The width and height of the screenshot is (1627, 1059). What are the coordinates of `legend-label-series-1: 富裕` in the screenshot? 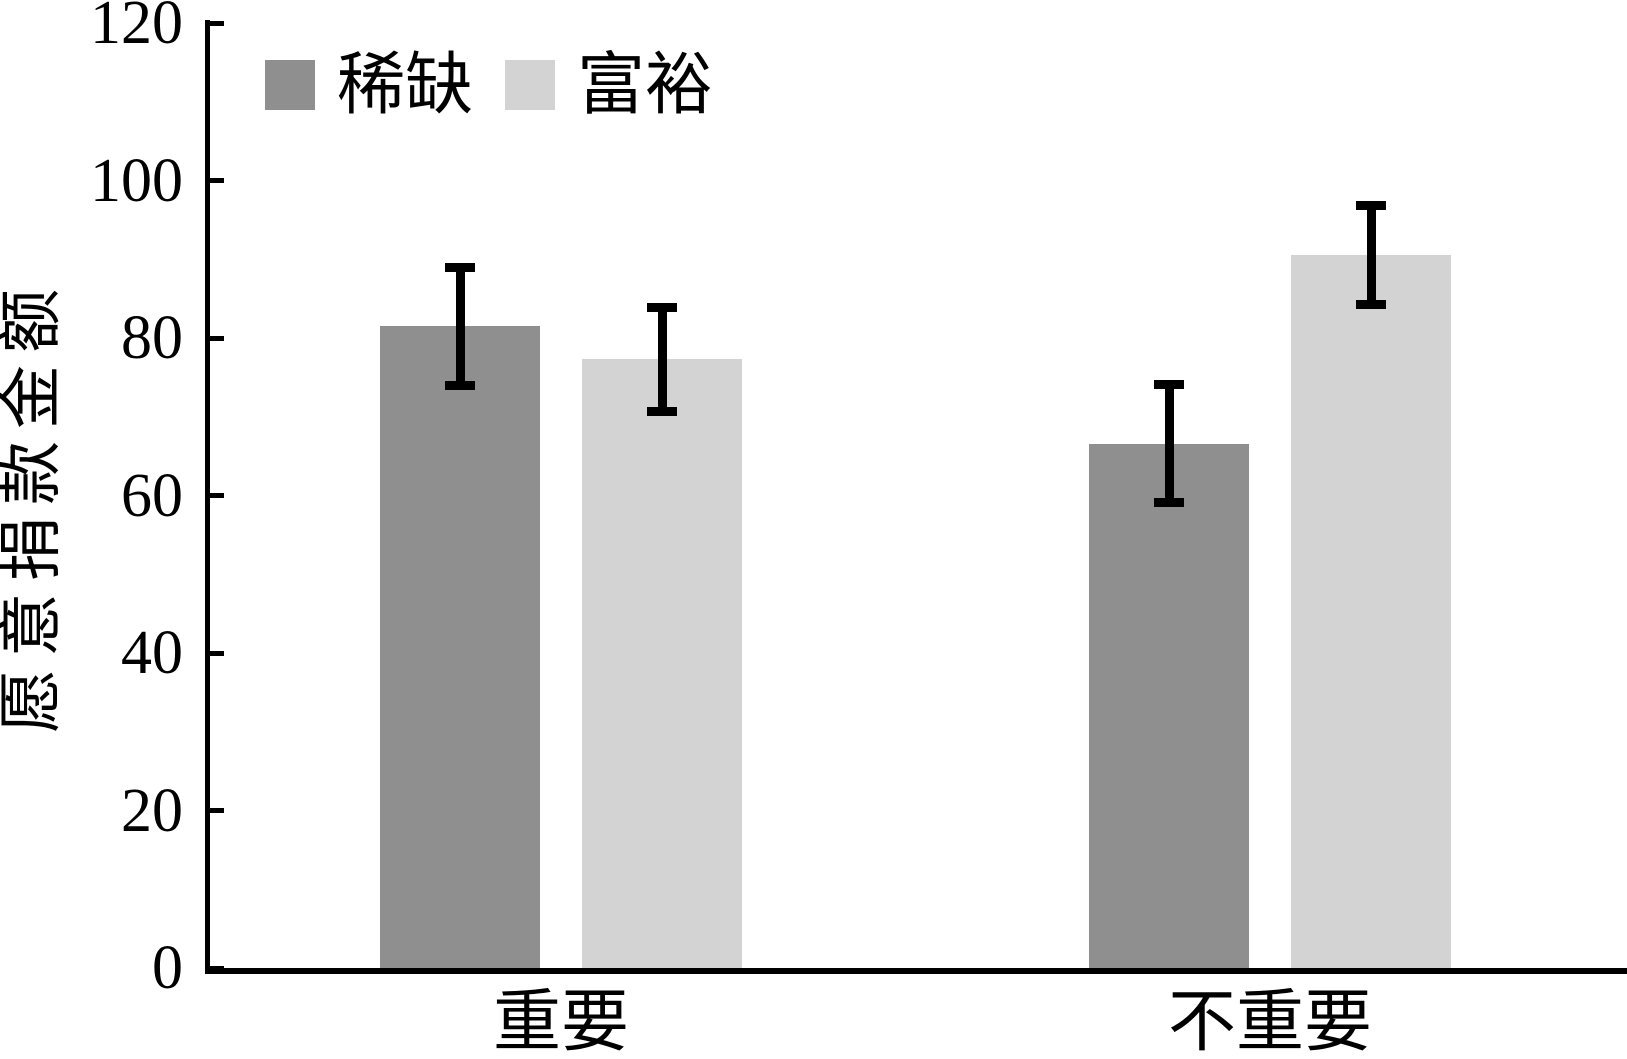 It's located at (645, 85).